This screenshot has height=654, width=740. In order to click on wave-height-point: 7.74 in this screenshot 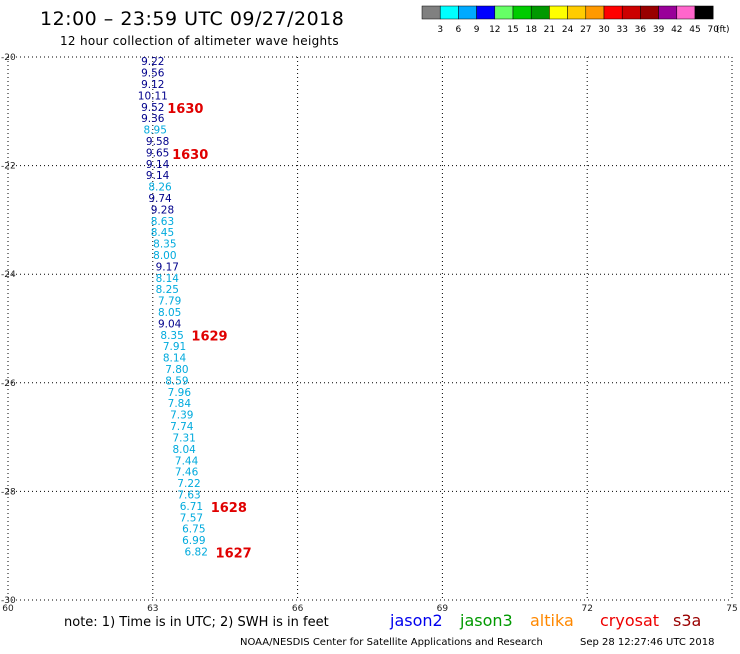, I will do `click(182, 427)`.